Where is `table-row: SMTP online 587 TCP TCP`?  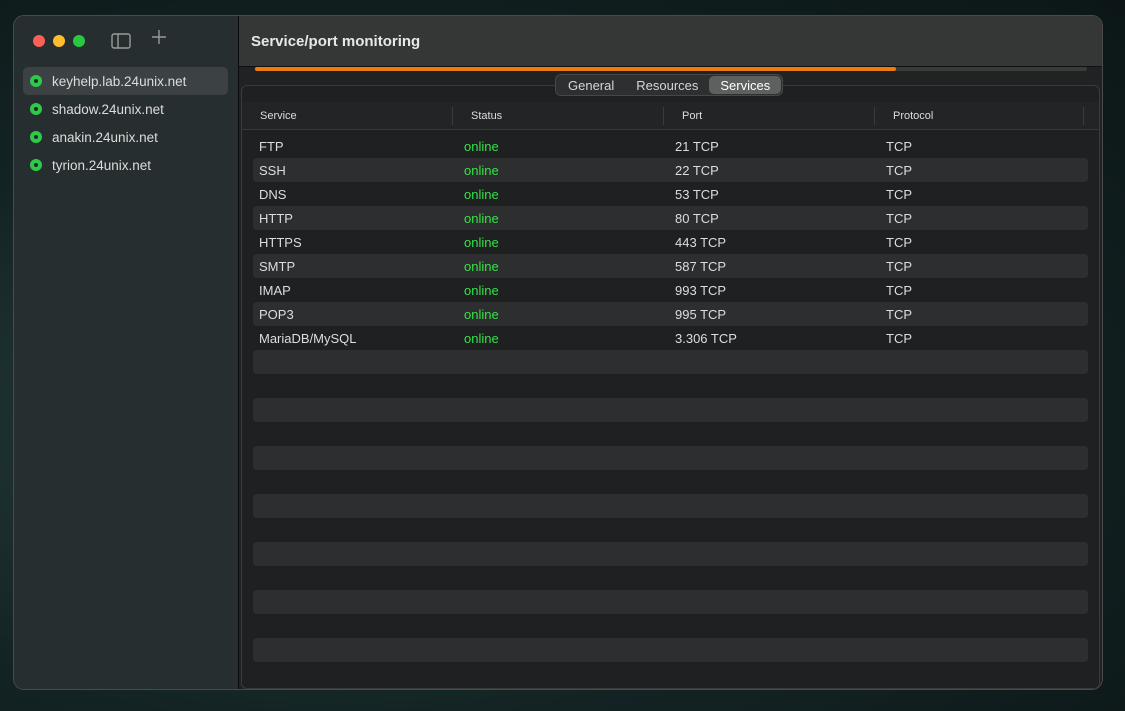 table-row: SMTP online 587 TCP TCP is located at coordinates (670, 266).